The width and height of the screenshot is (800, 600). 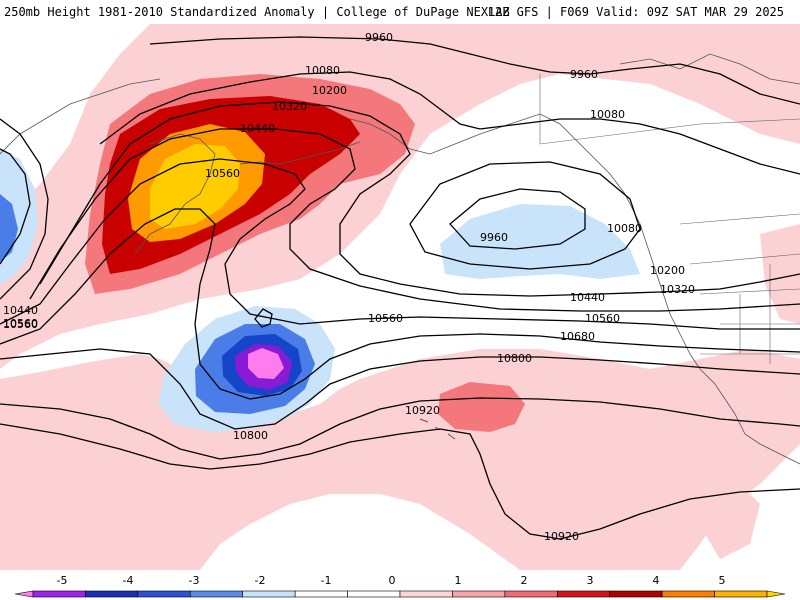 I want to click on contour-10560-closed, so click(x=263, y=318).